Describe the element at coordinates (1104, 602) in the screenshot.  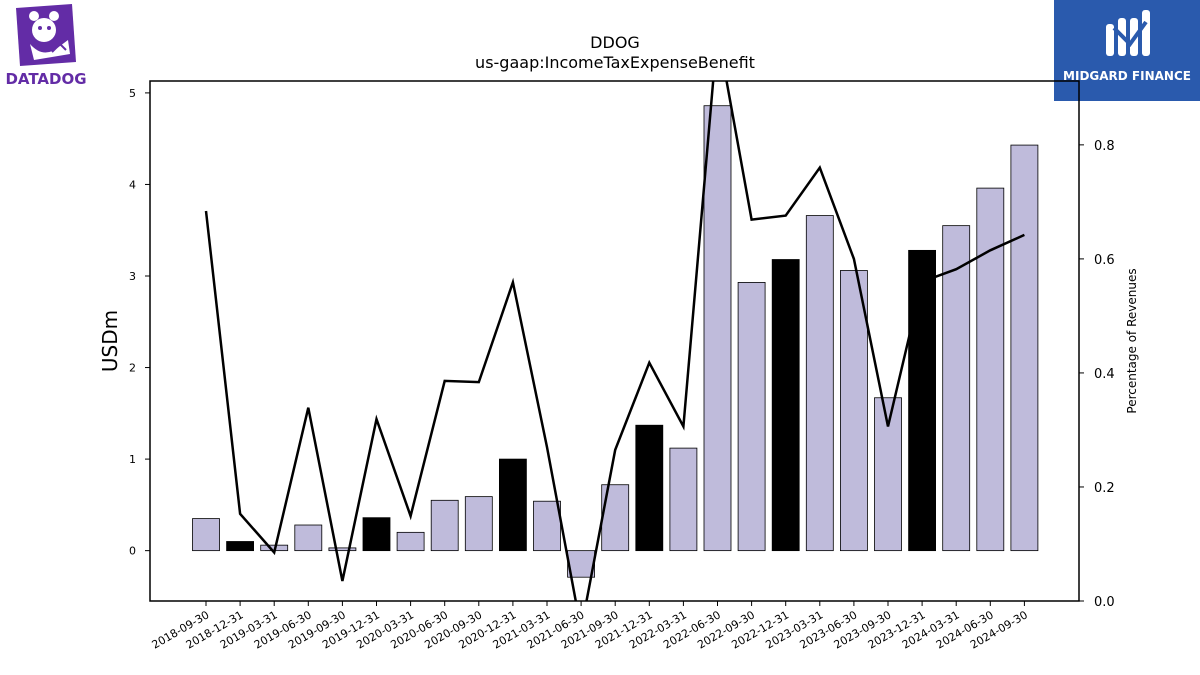
I see `y2-tick-label: 0.0` at that location.